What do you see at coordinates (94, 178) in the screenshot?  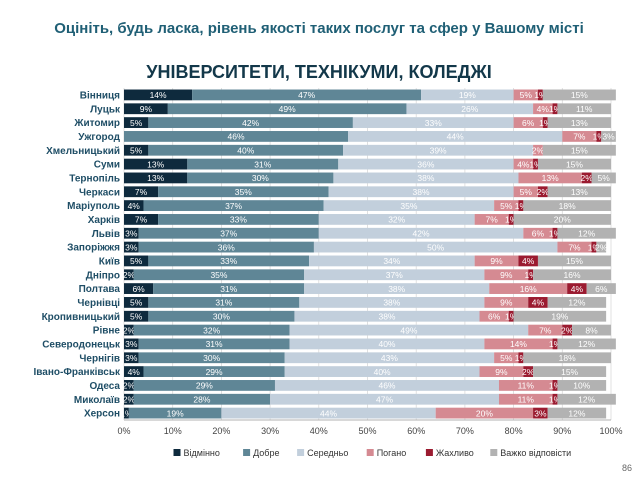 I see `category-label: Тернопіль` at bounding box center [94, 178].